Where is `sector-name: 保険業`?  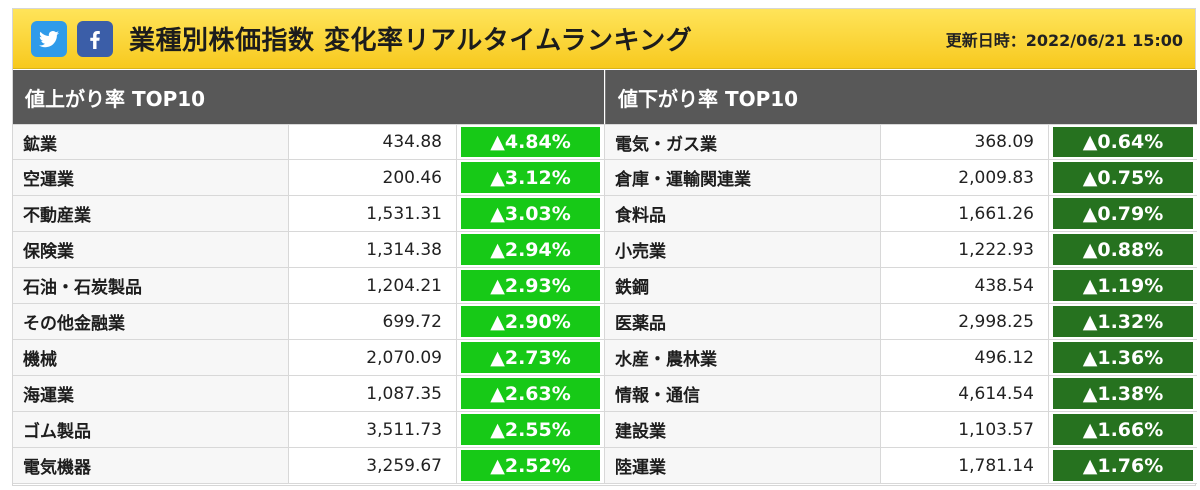
sector-name: 保険業 is located at coordinates (151, 249).